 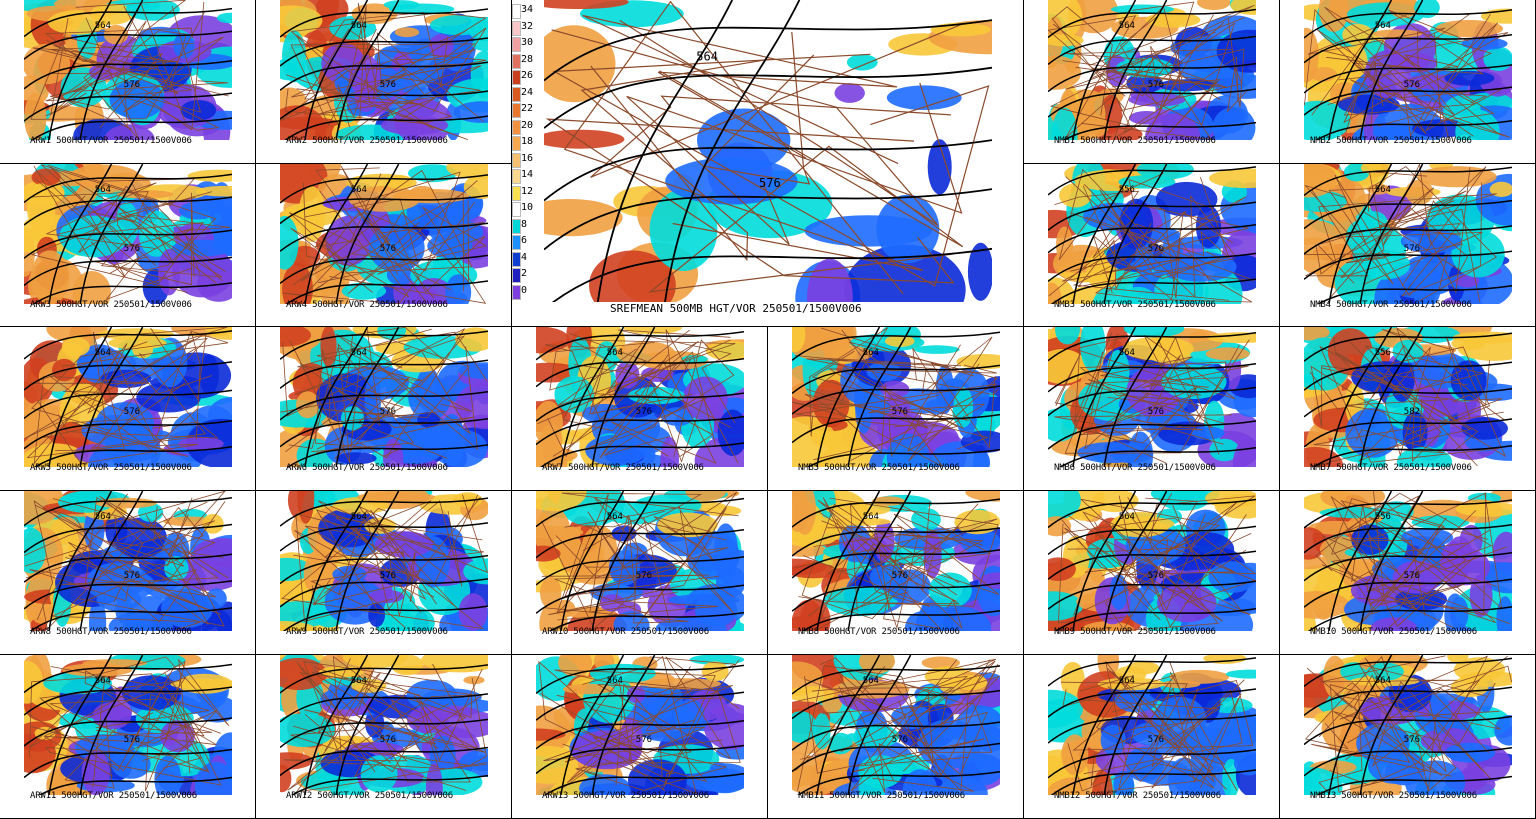 I want to click on member-panel: 556 576 NMB3 500HGT/VOR 250501/1500V006, so click(x=1152, y=245).